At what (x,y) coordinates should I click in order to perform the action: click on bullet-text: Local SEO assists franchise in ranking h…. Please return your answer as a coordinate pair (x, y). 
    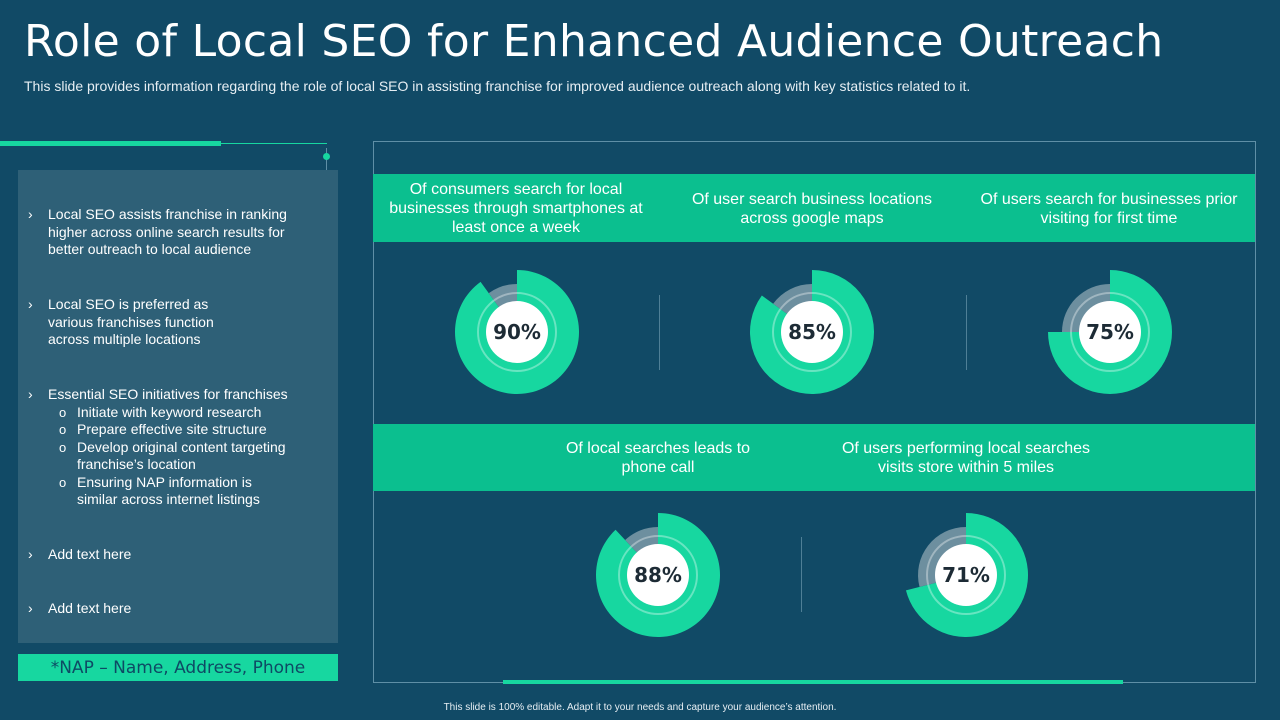
    Looking at the image, I should click on (167, 231).